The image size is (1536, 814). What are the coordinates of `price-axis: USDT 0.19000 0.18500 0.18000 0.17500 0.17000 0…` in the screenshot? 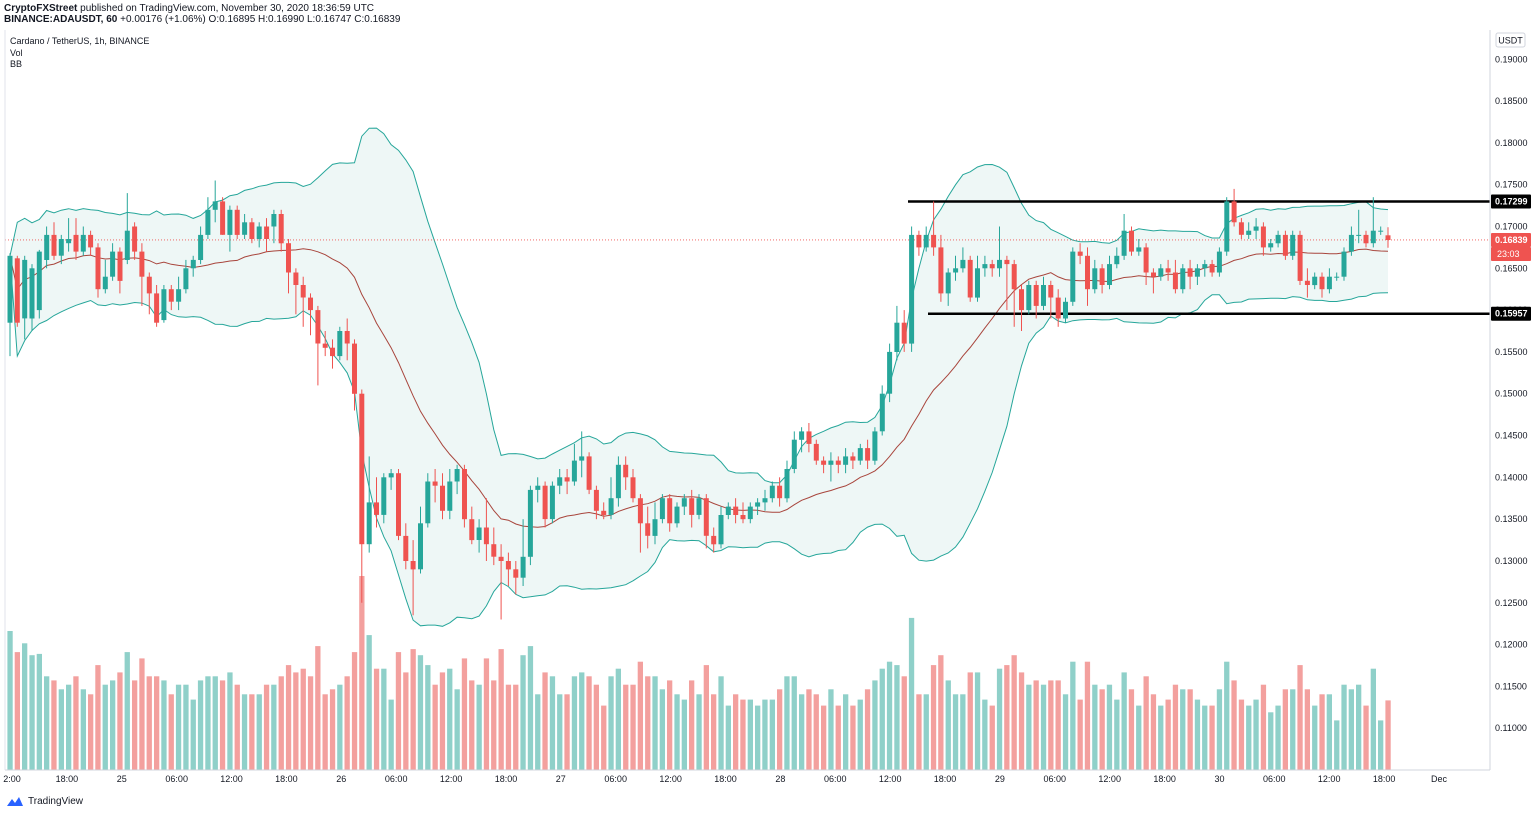 It's located at (1511, 382).